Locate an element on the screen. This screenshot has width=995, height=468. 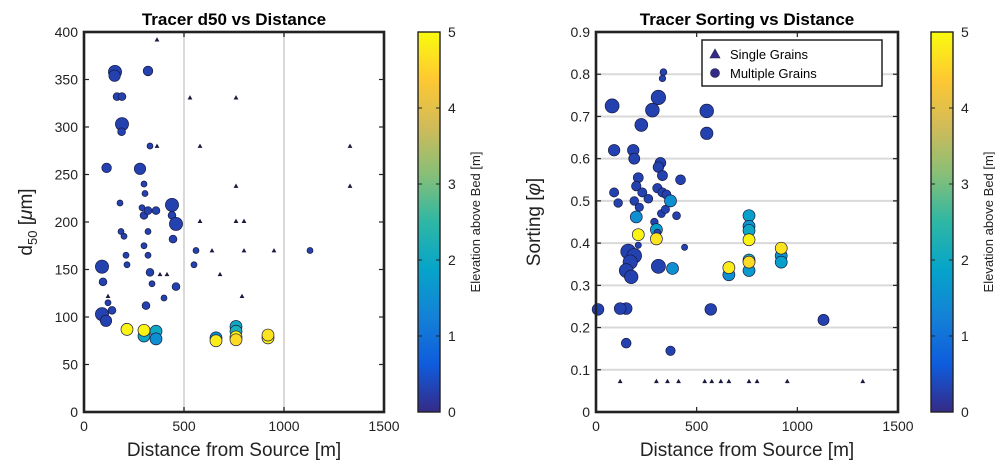
y-tick-label: 0.2 is located at coordinates (581, 328).